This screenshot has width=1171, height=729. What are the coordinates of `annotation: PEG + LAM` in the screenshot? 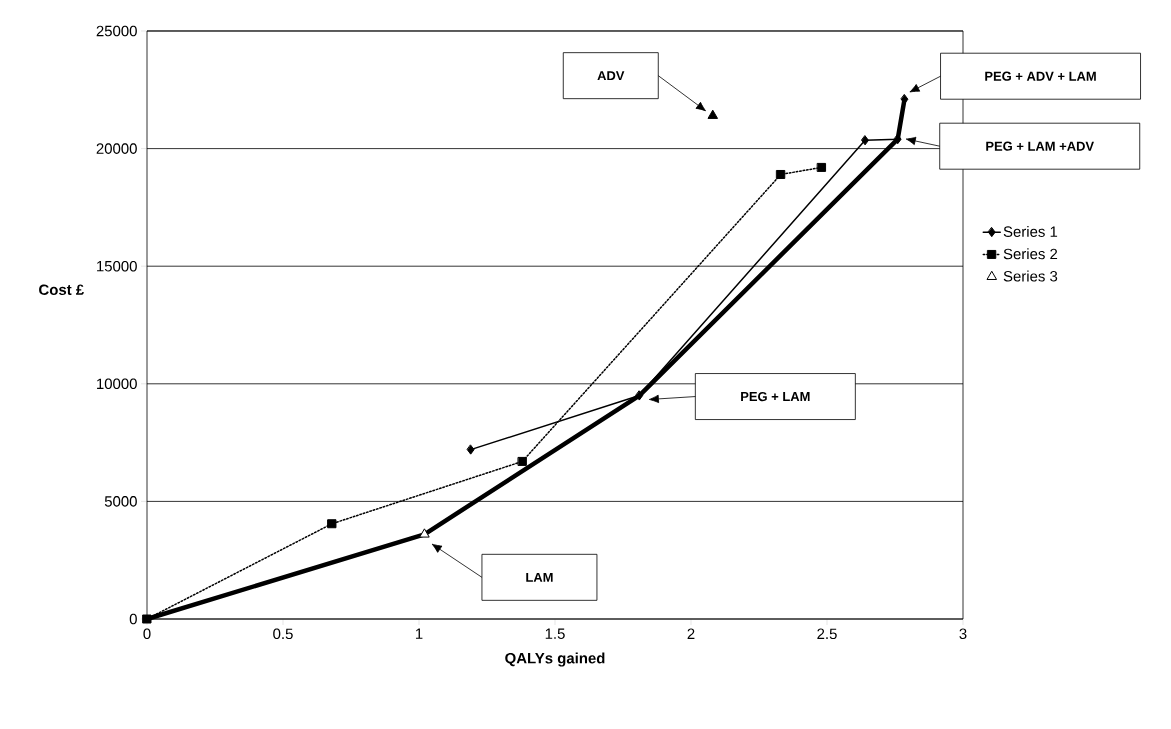 It's located at (775, 396).